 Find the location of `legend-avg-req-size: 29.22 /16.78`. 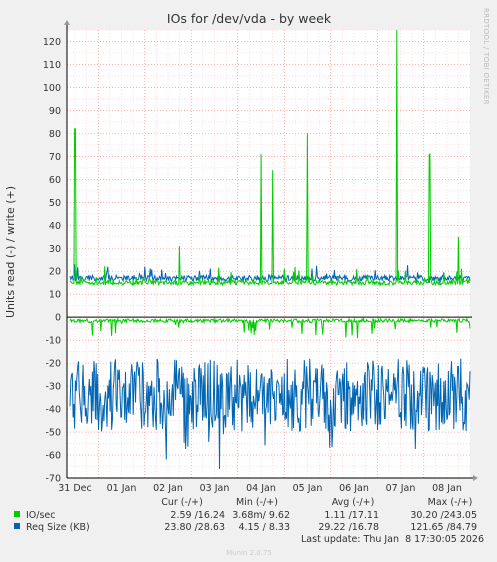

legend-avg-req-size: 29.22 /16.78 is located at coordinates (348, 527).